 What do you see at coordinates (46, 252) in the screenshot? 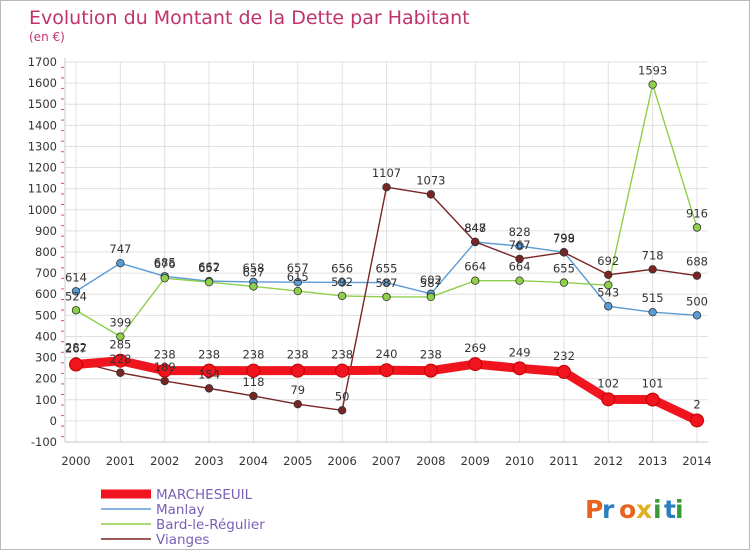
I see `y-tick-label: 800` at bounding box center [46, 252].